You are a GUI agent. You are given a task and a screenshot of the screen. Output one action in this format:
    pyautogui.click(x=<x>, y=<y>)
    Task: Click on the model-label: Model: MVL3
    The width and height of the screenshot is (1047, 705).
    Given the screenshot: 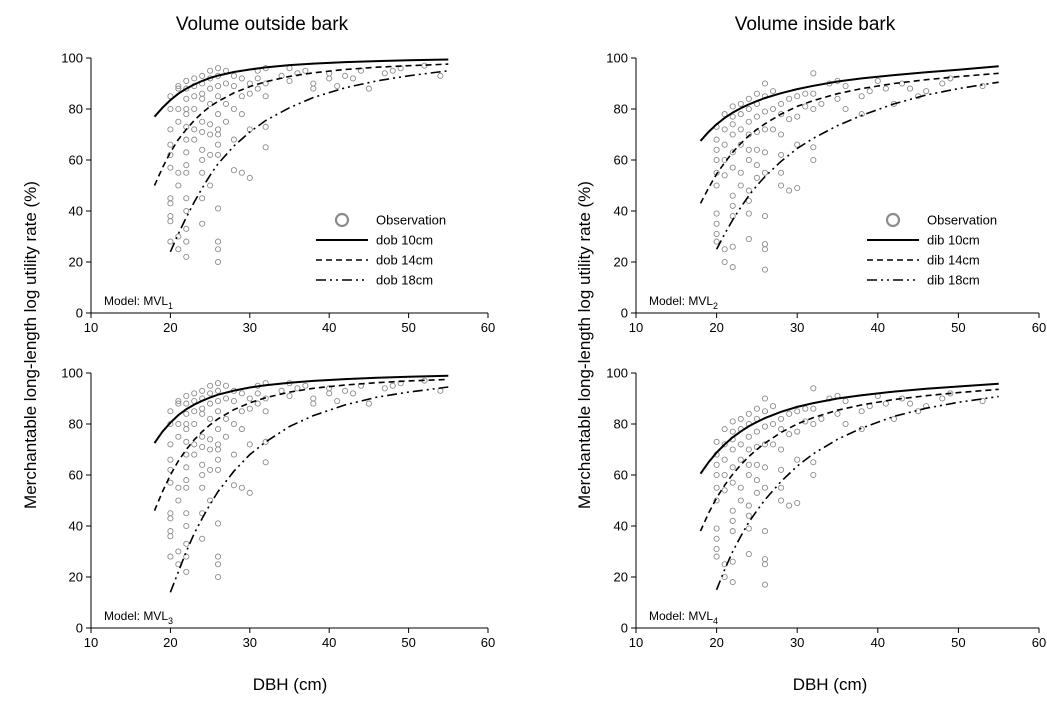 What is the action you would take?
    pyautogui.click(x=138, y=617)
    